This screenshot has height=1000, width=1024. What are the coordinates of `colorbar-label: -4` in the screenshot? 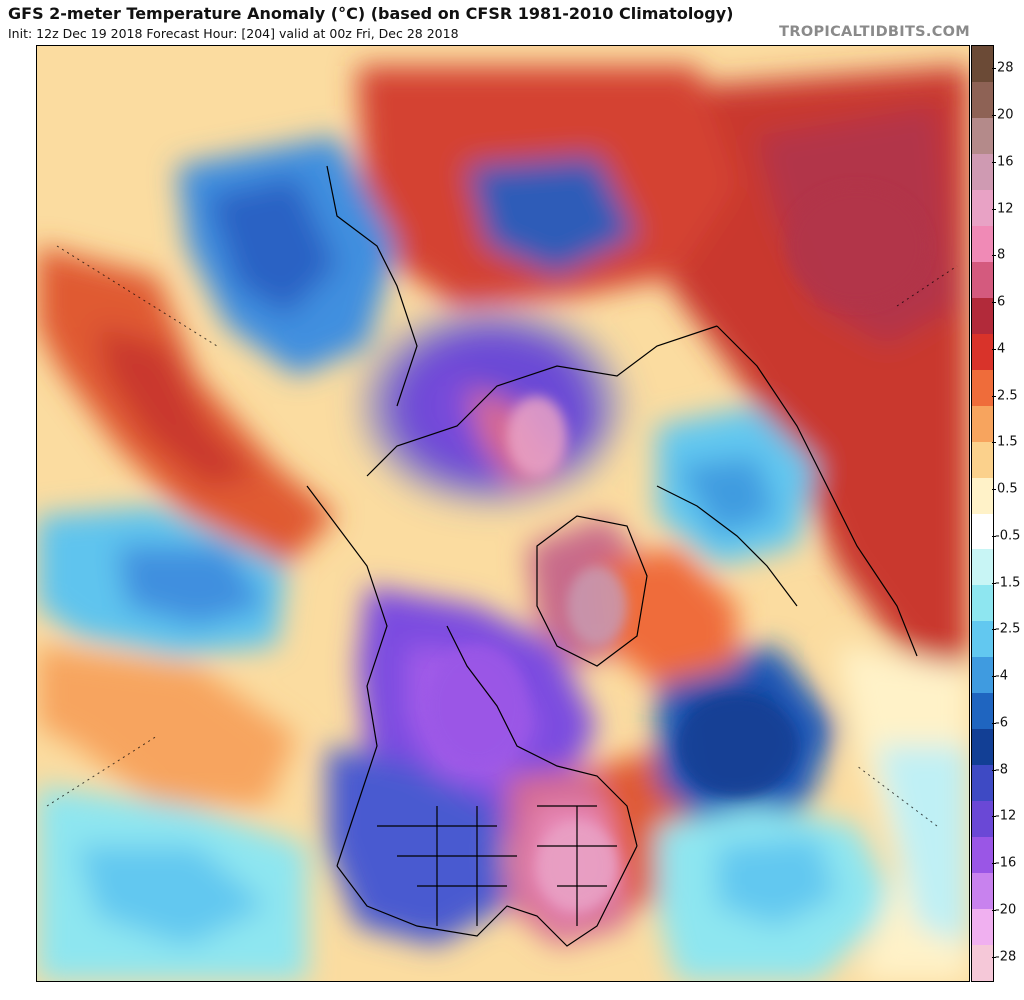 It's located at (1001, 676).